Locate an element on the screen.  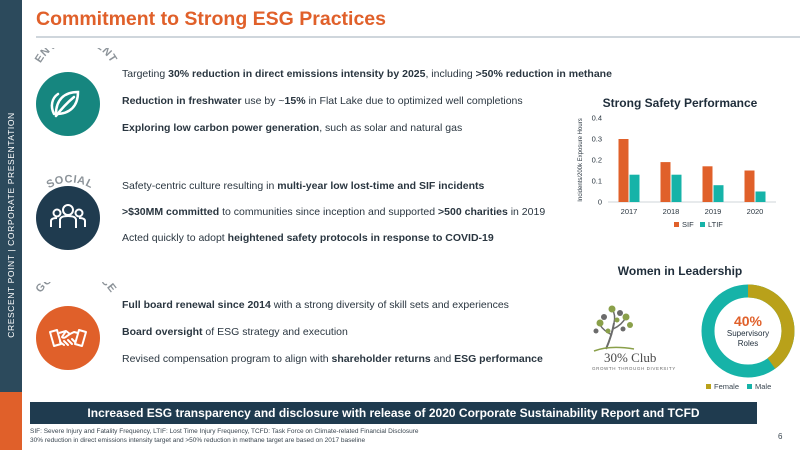
y-tick-label: 0.1 is located at coordinates (597, 181).